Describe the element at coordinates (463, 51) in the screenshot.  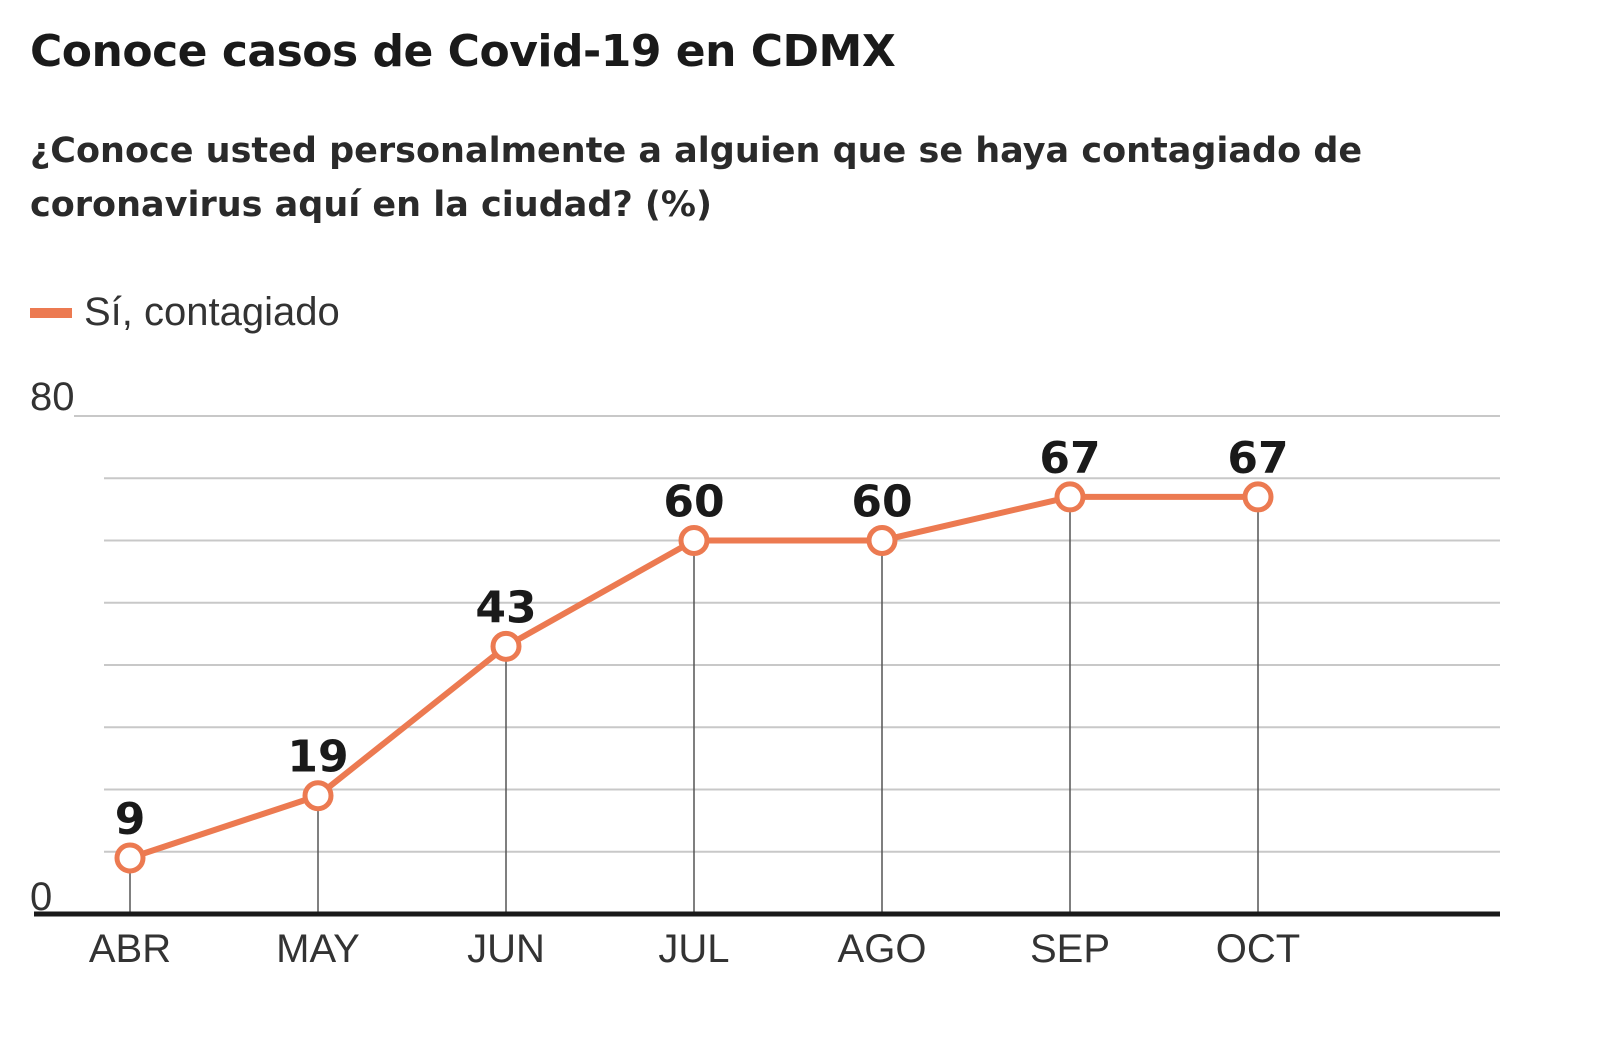
I see `chart-title: Conoce casos de Covid-19 en CDMX` at that location.